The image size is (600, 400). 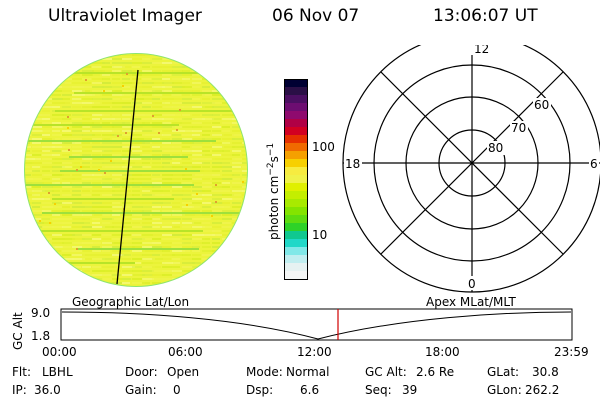 I want to click on dsp-label: Dsp:, so click(x=260, y=390).